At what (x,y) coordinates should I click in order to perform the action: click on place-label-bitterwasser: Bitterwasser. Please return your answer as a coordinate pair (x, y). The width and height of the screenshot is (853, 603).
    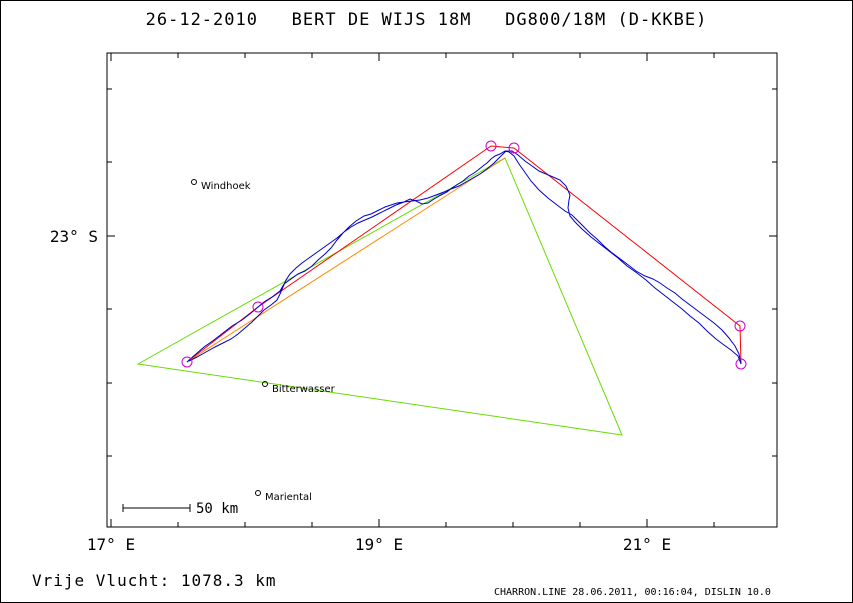
    Looking at the image, I should click on (304, 389).